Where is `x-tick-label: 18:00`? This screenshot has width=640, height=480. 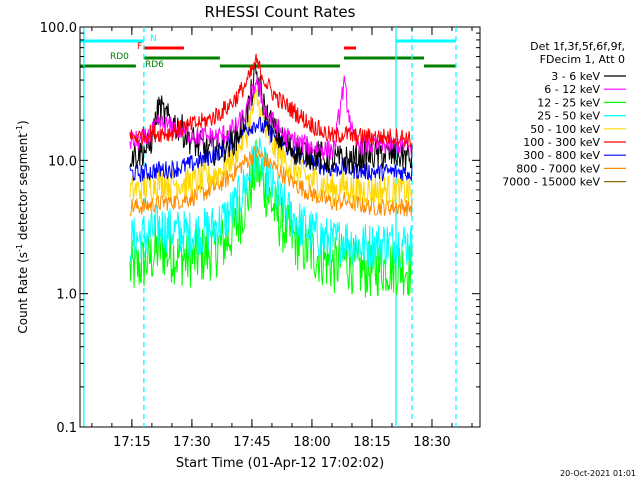 x-tick-label: 18:00 is located at coordinates (311, 442).